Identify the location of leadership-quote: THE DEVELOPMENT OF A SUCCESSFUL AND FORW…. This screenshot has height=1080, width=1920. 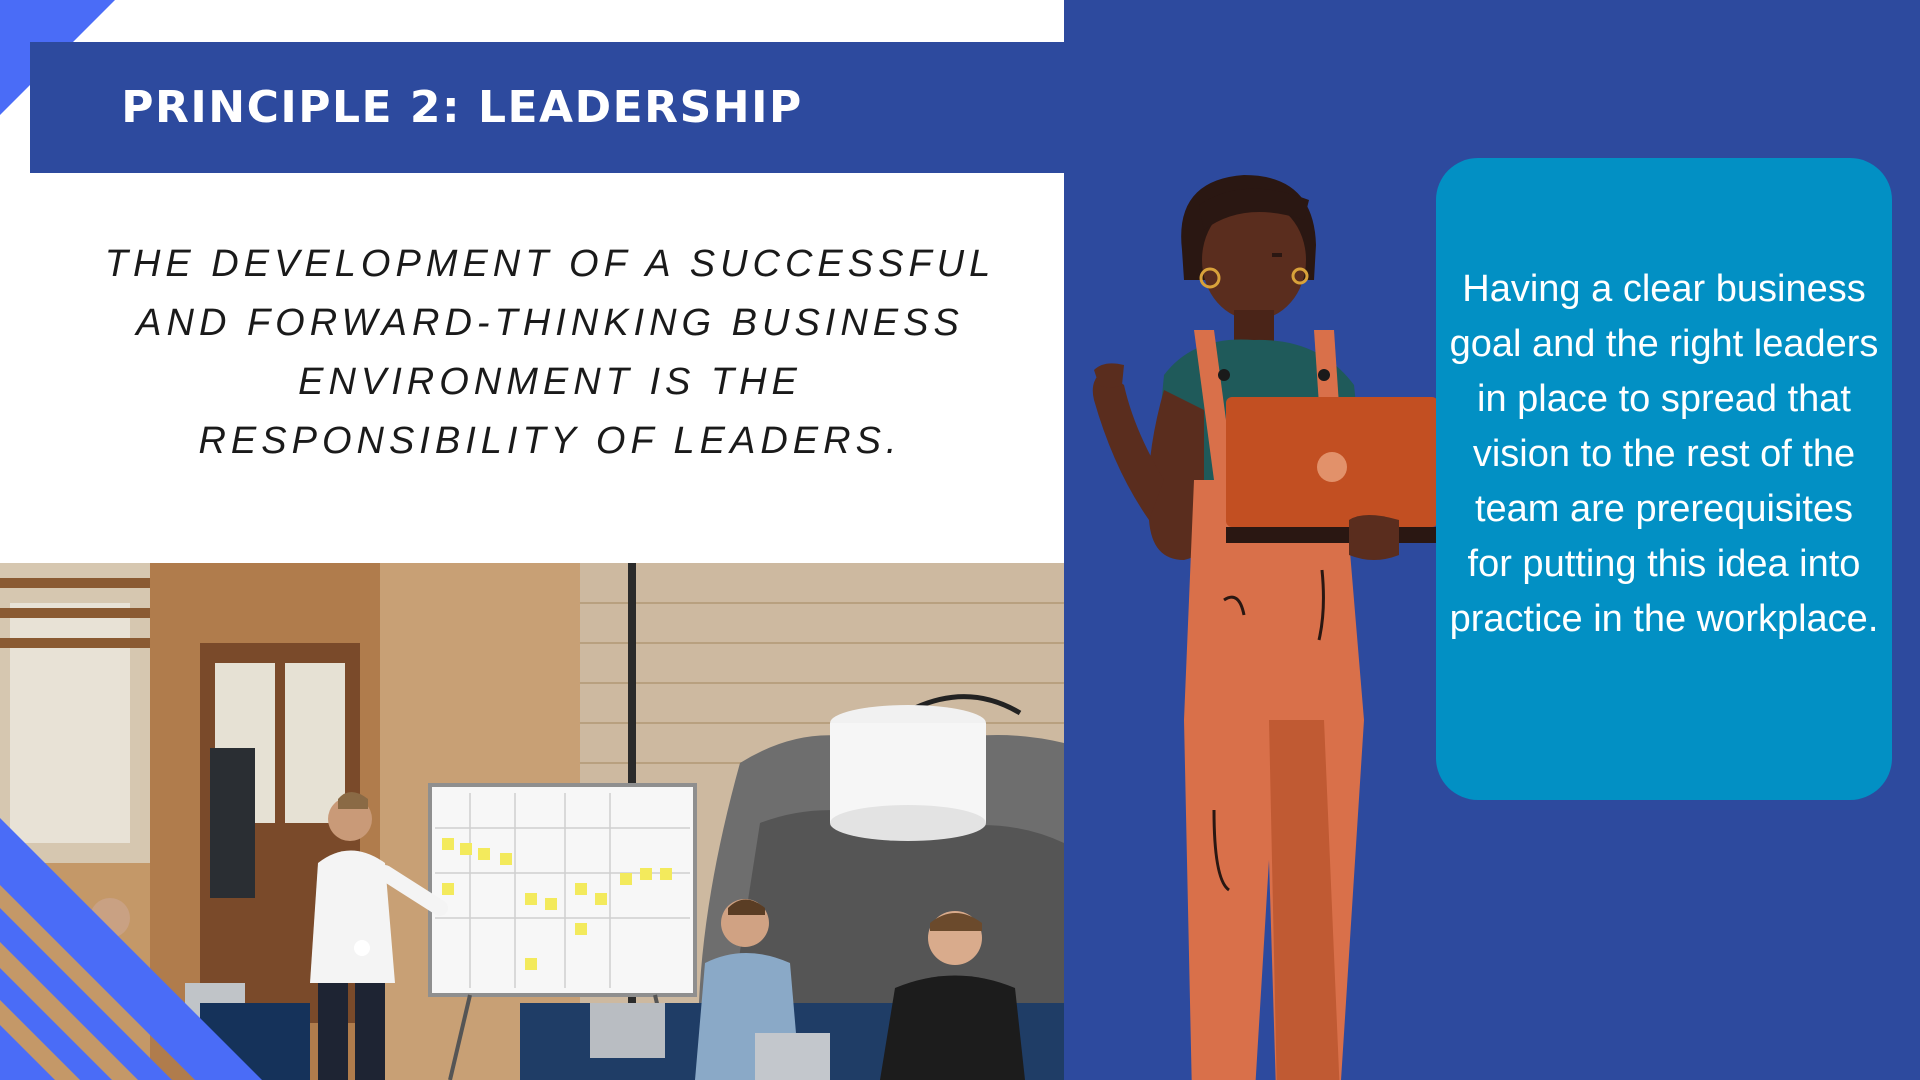
(550, 352).